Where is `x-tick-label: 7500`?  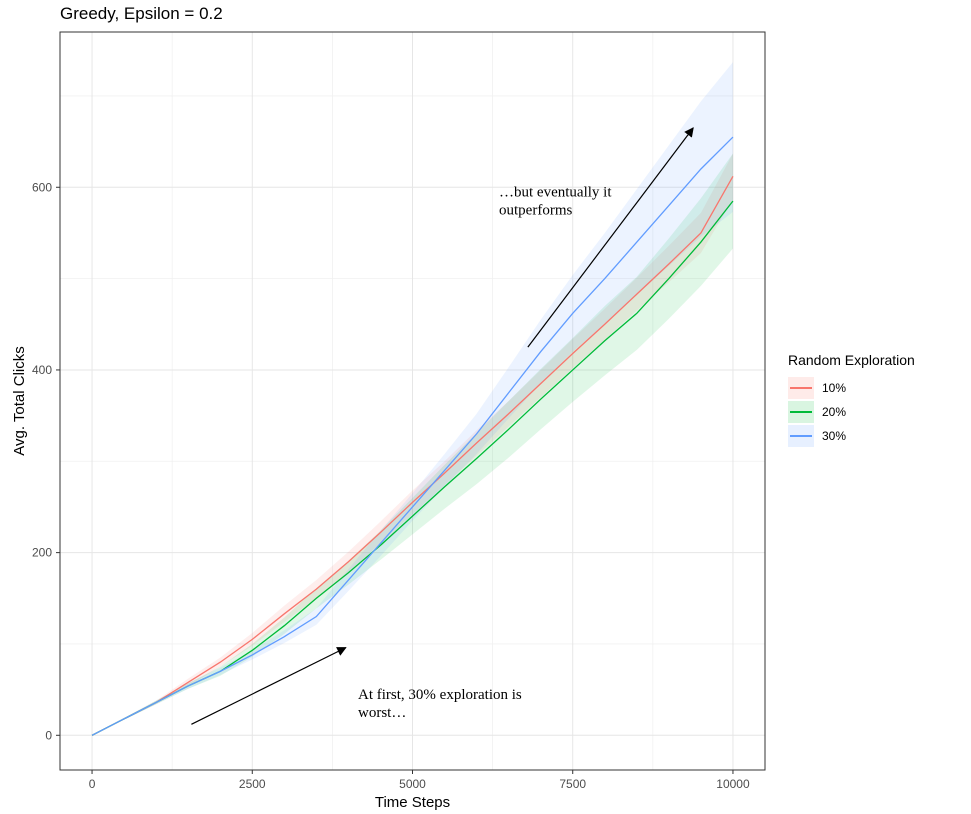
x-tick-label: 7500 is located at coordinates (572, 784).